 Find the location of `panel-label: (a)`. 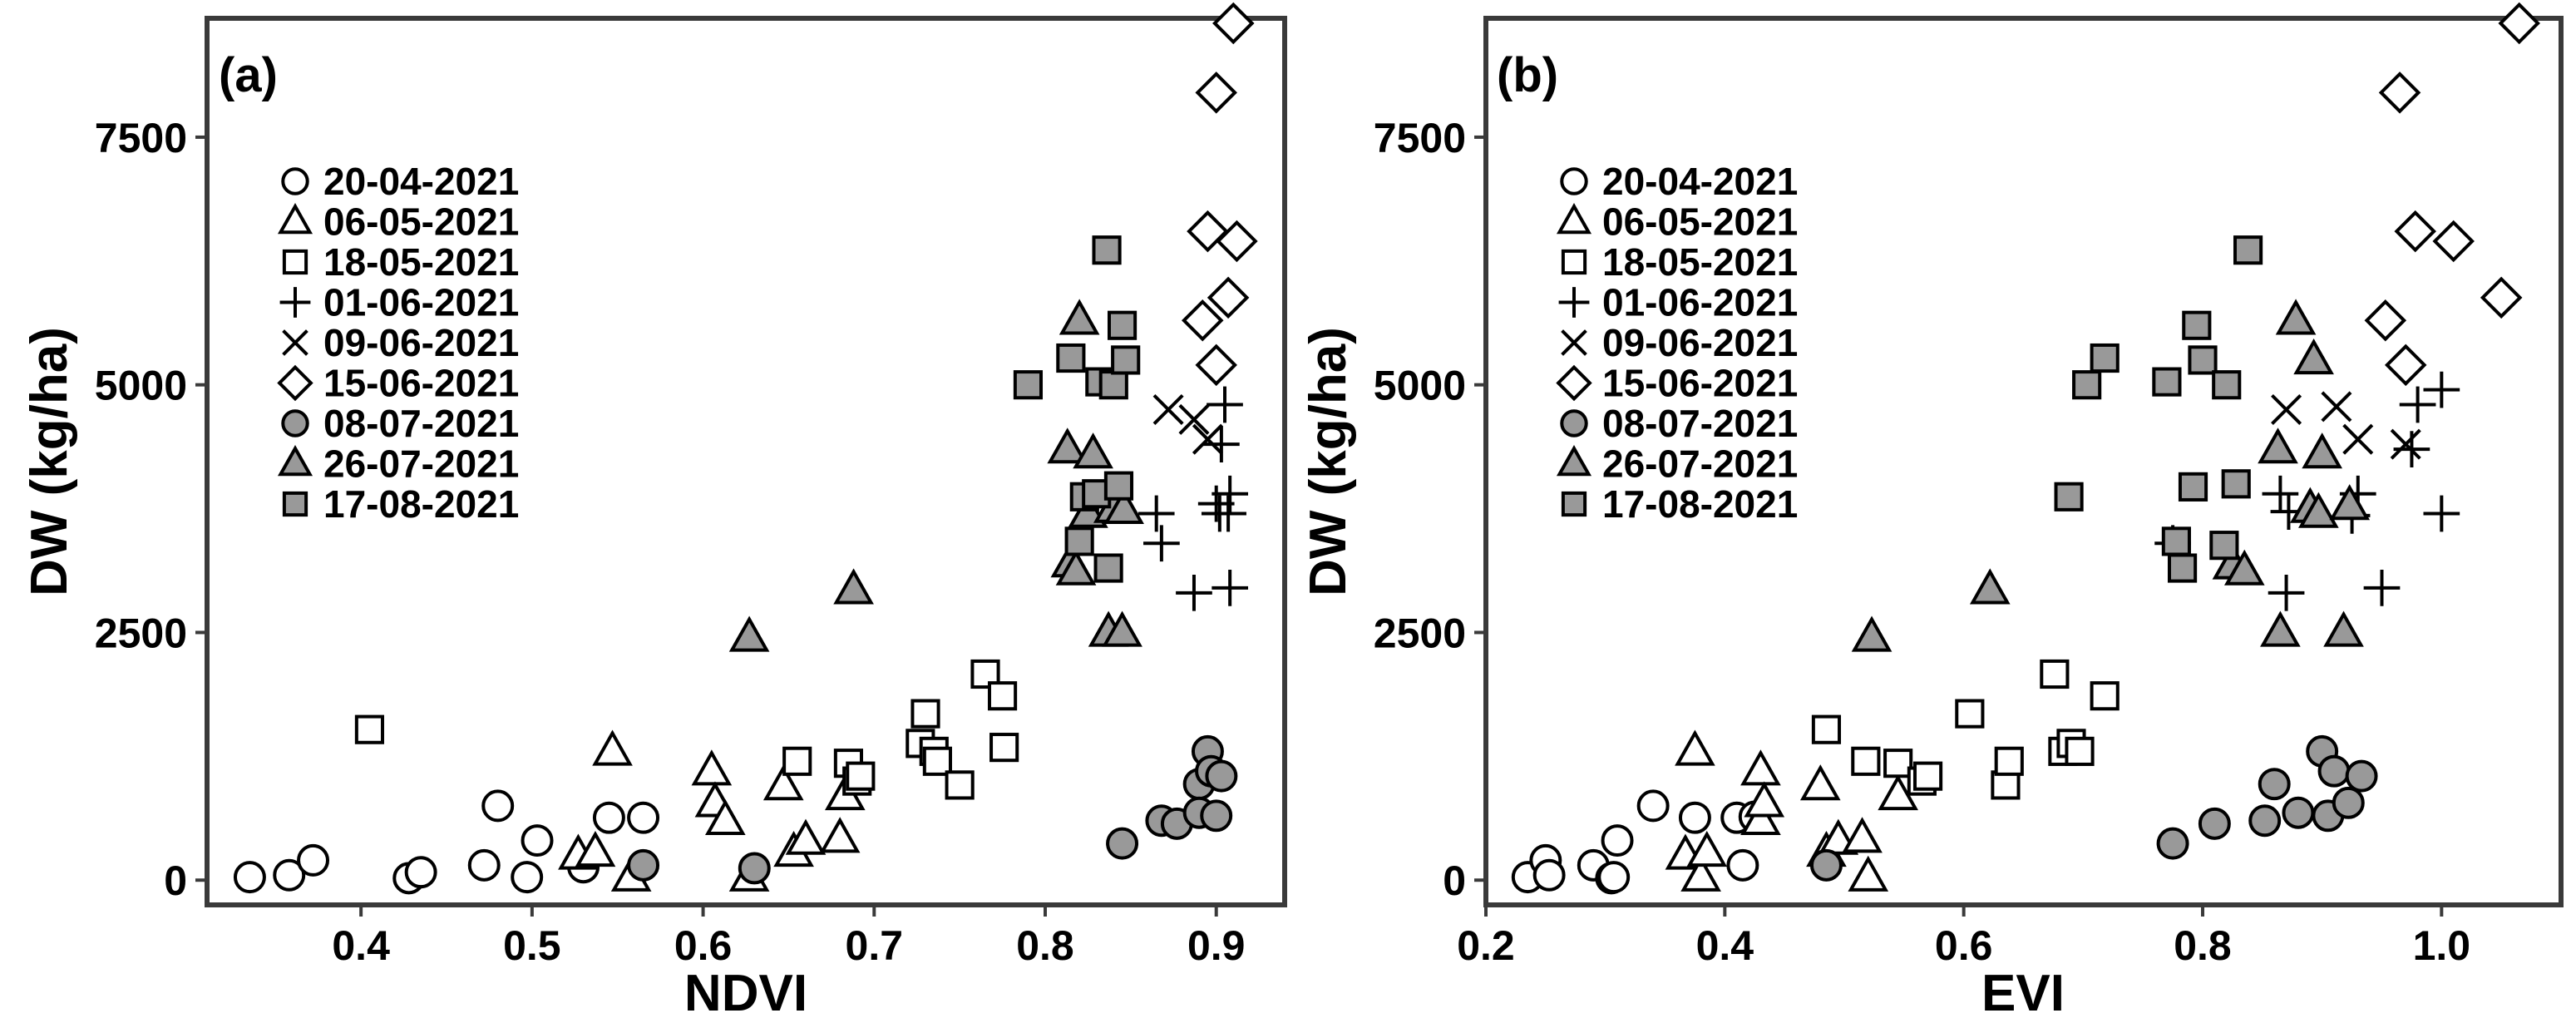

panel-label: (a) is located at coordinates (248, 75).